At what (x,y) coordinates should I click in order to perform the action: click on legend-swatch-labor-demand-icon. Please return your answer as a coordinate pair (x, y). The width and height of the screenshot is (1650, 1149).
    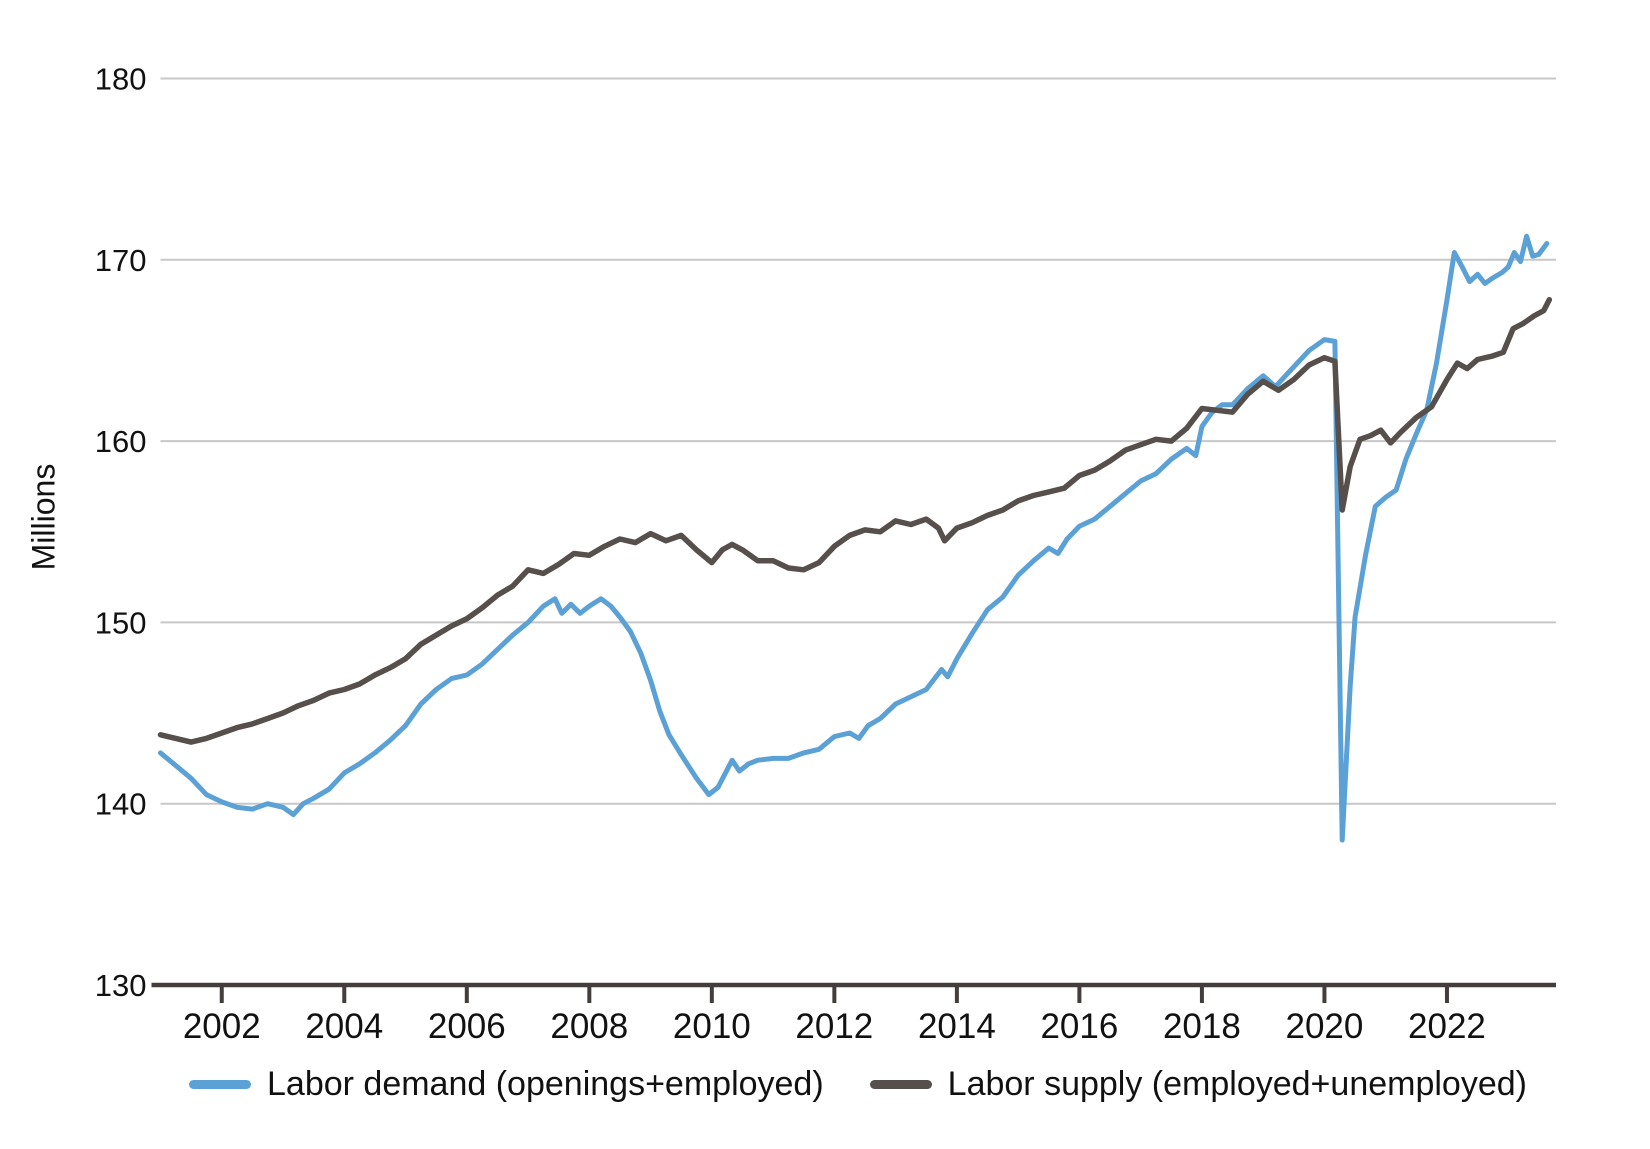
    Looking at the image, I should click on (220, 1084).